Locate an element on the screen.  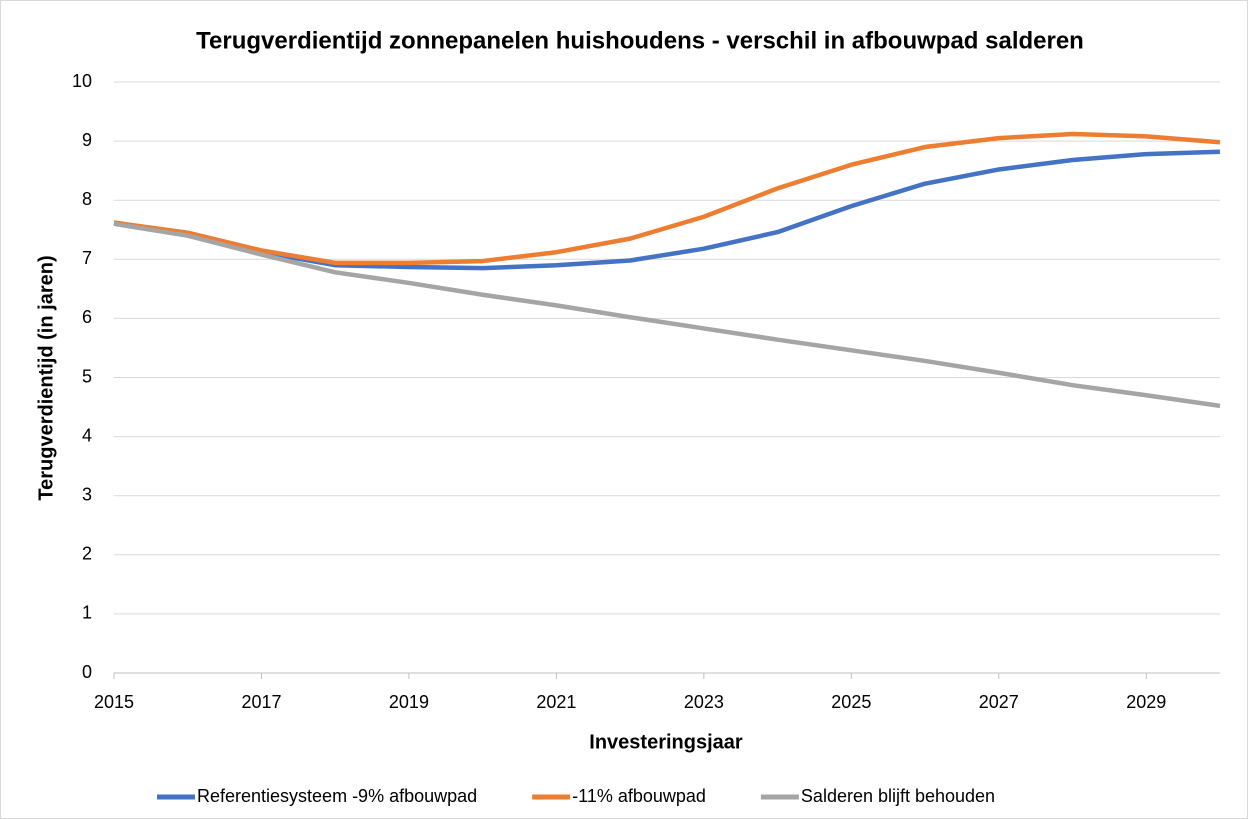
x-tick-label: 2023 is located at coordinates (704, 702).